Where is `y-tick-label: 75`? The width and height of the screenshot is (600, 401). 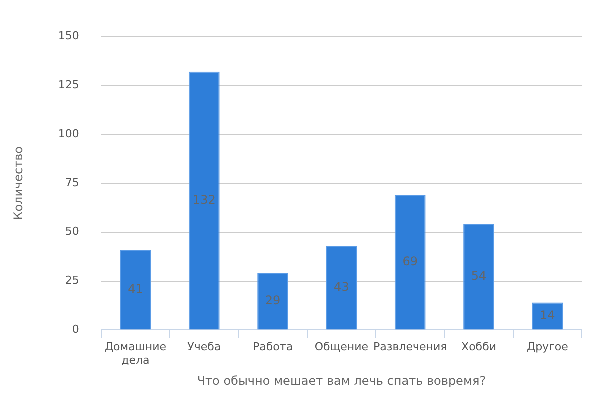 y-tick-label: 75 is located at coordinates (72, 183).